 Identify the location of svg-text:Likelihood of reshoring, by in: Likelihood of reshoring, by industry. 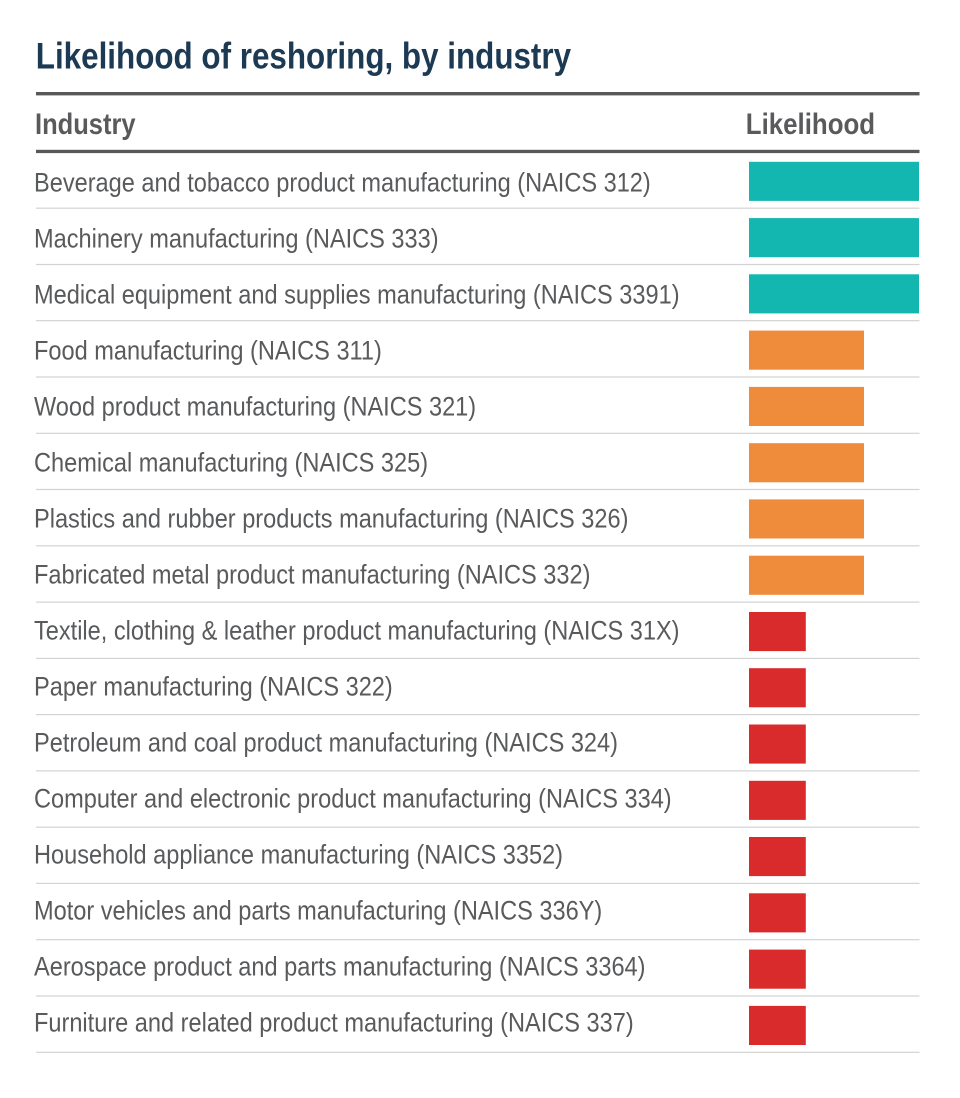
(303, 56).